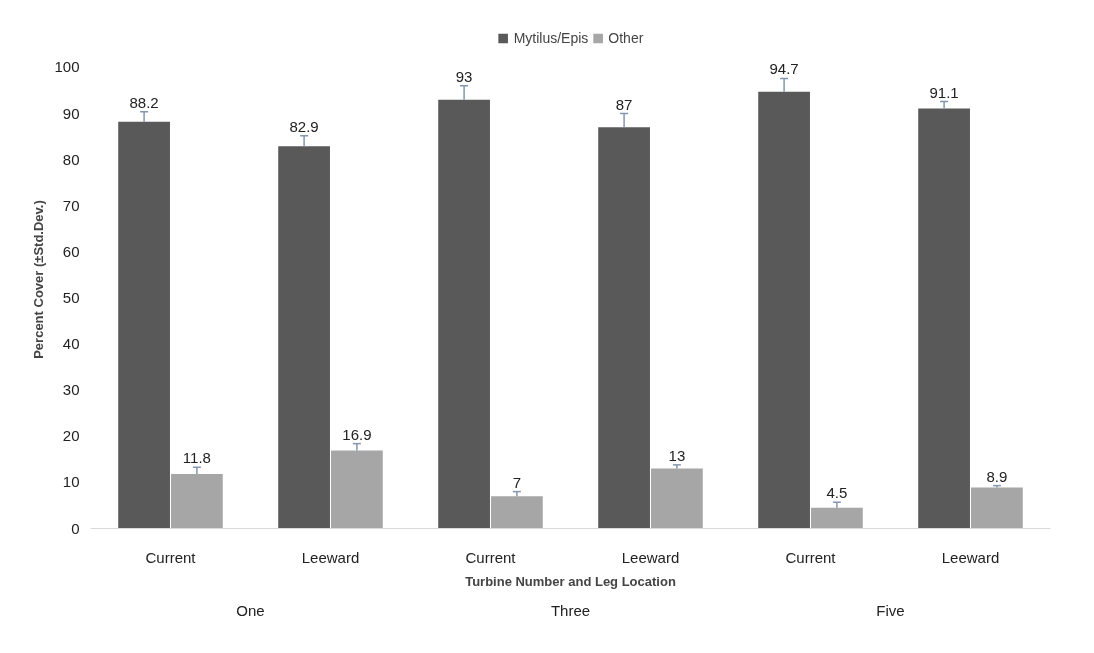 The width and height of the screenshot is (1094, 653). I want to click on data-label: 16.9, so click(357, 434).